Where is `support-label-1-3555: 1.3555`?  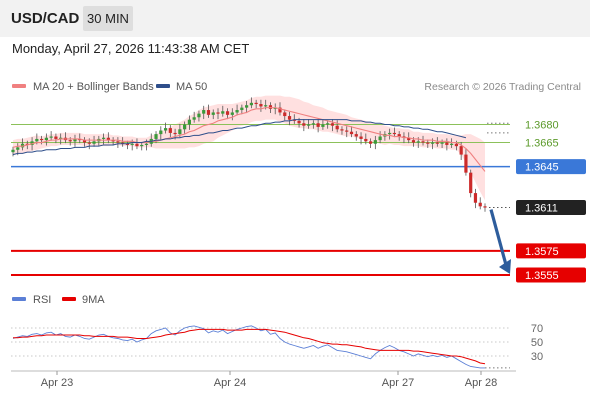 support-label-1-3555: 1.3555 is located at coordinates (542, 276).